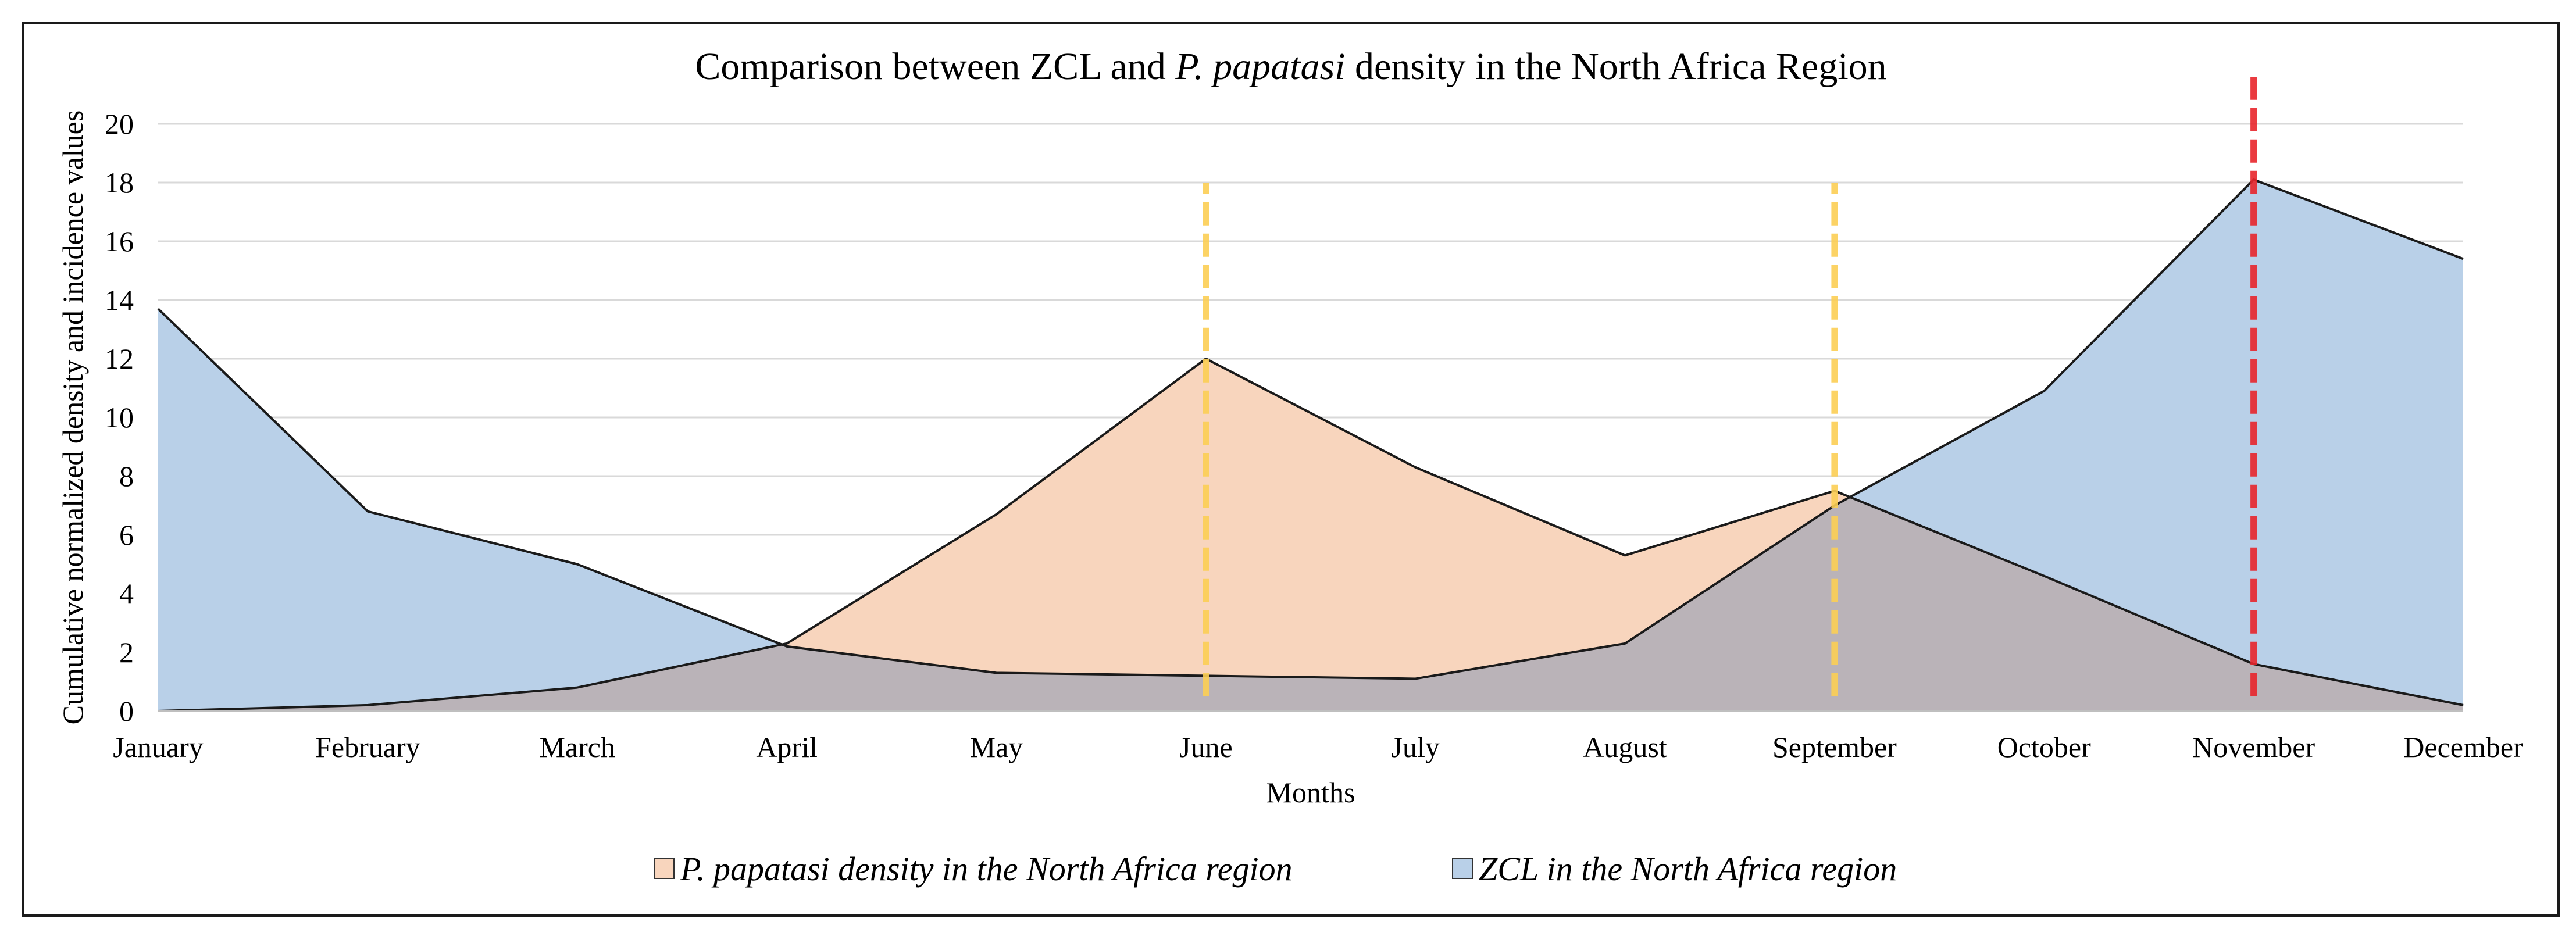  I want to click on x-tick-label-september: September, so click(1835, 747).